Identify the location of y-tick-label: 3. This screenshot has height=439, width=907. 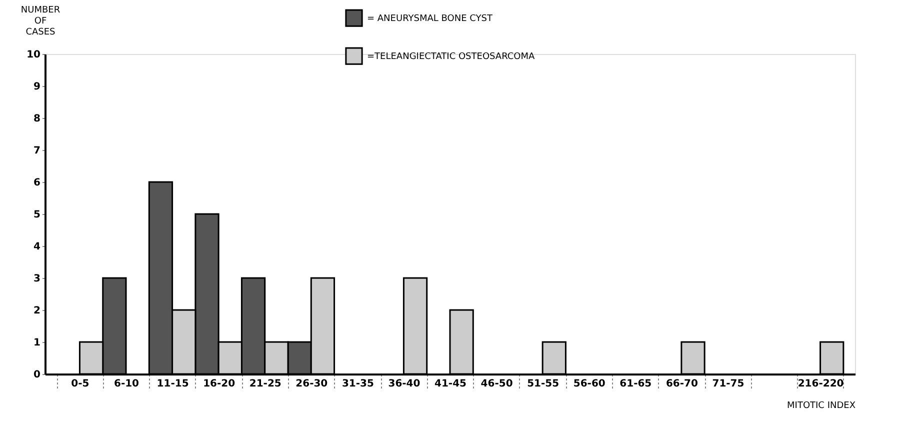
(37, 279).